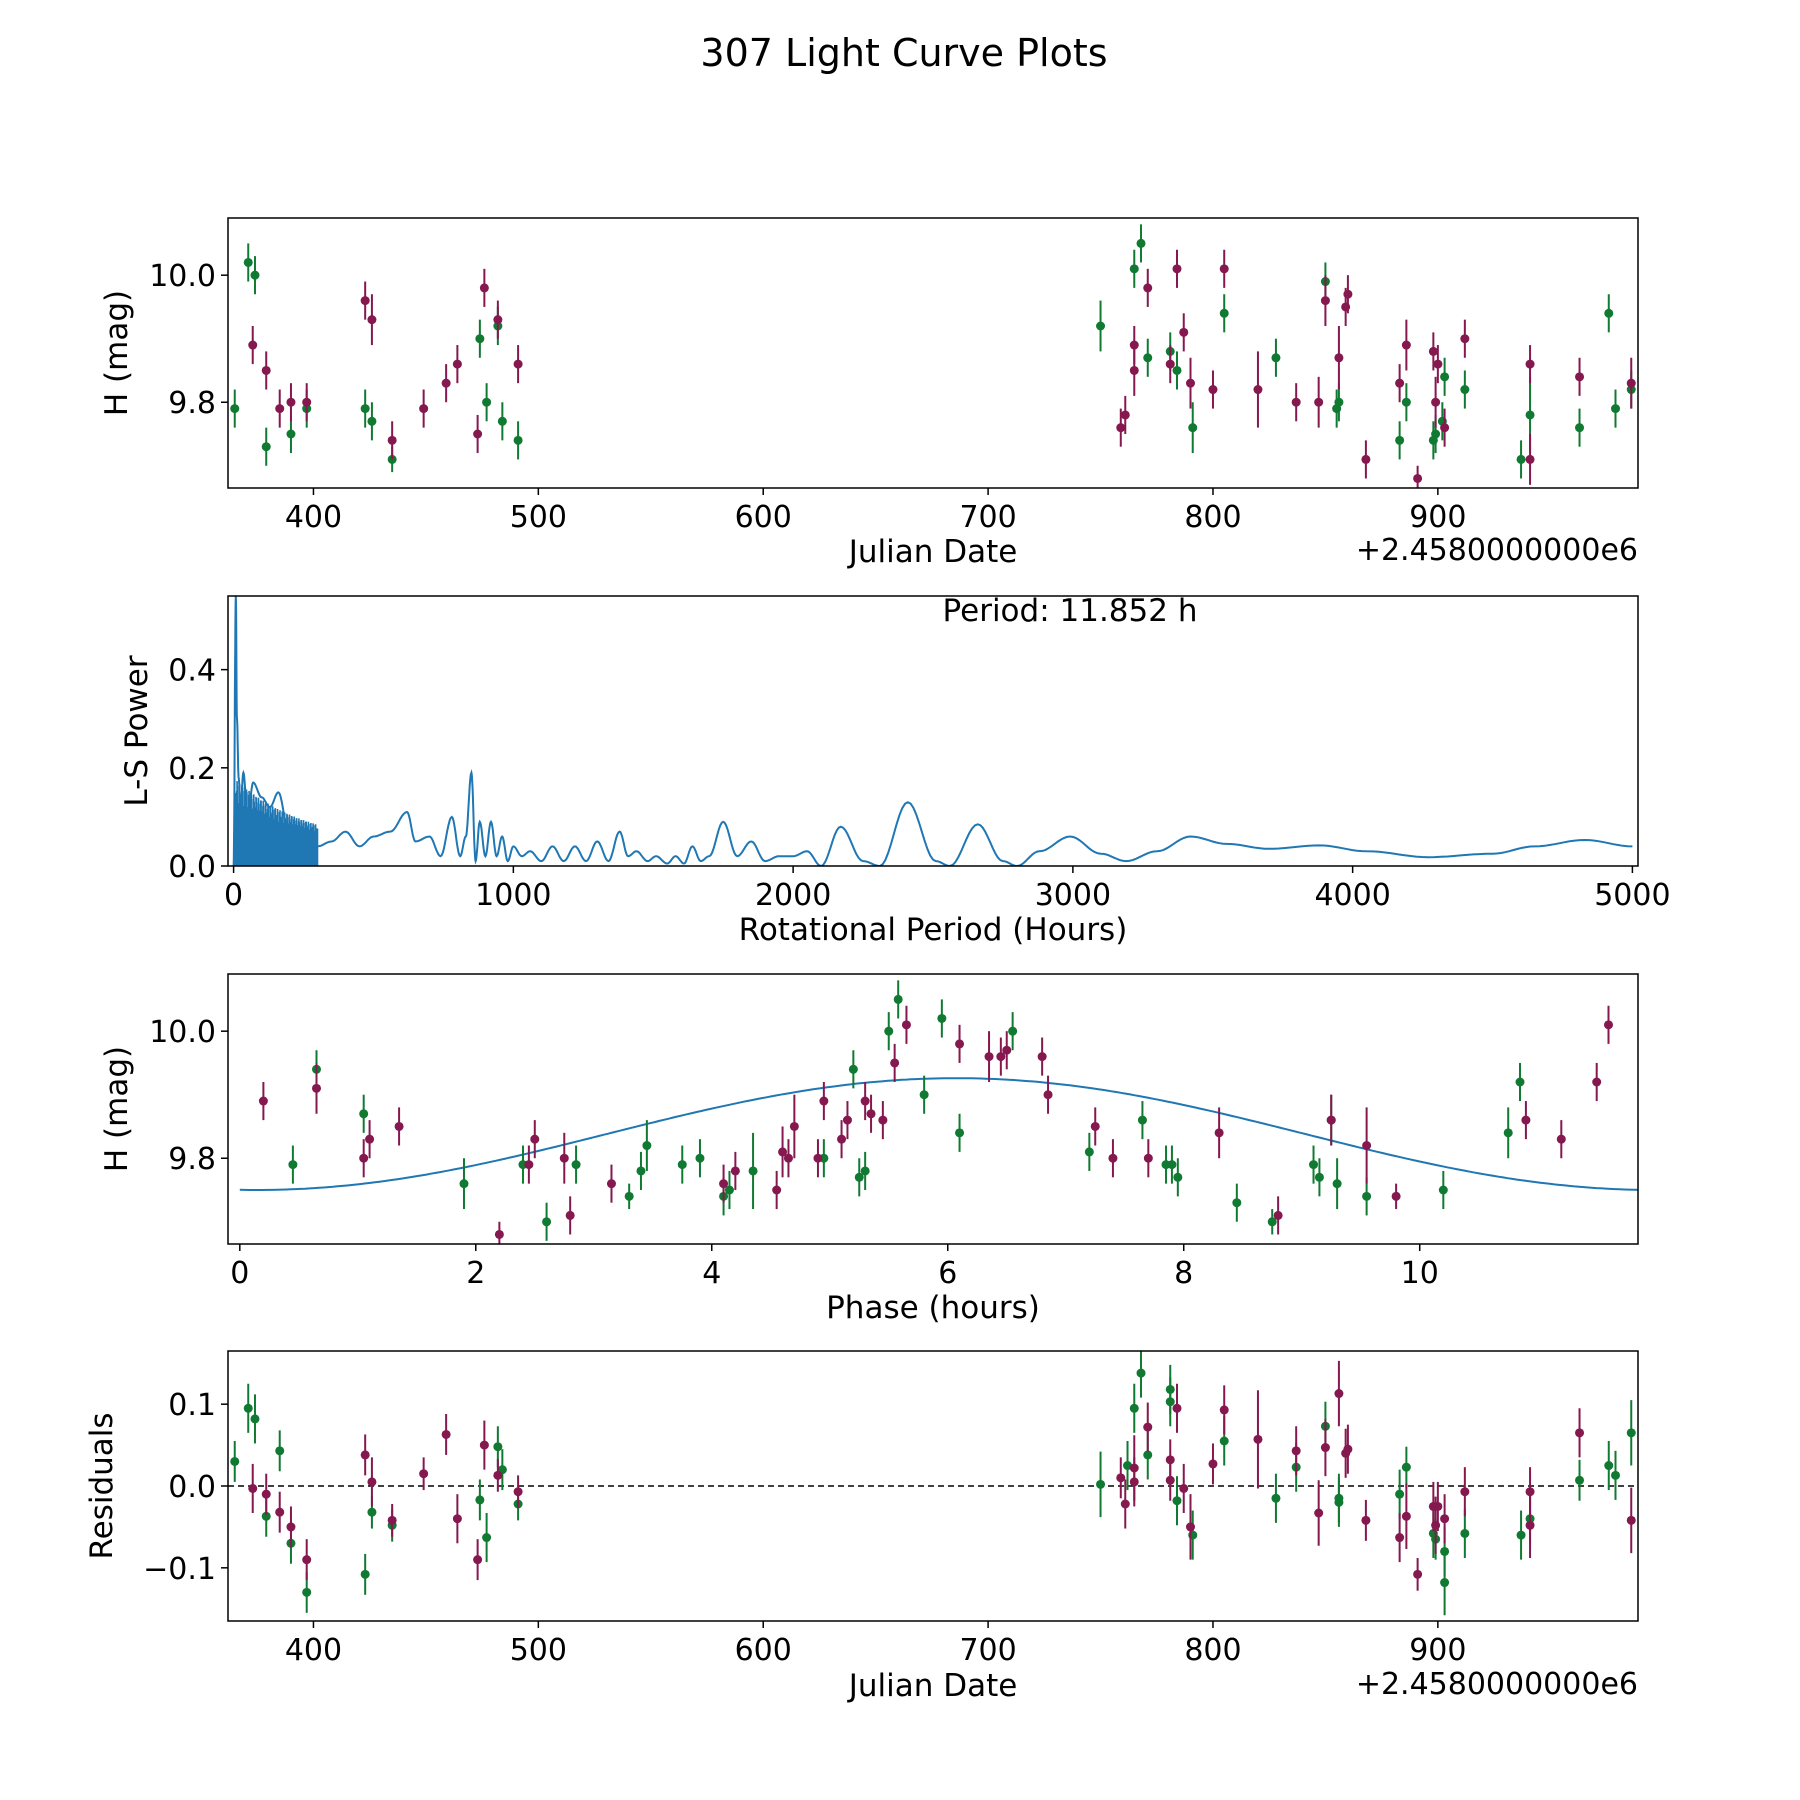 Image resolution: width=1800 pixels, height=1800 pixels. I want to click on residuals-ylabel: Residuals, so click(102, 1485).